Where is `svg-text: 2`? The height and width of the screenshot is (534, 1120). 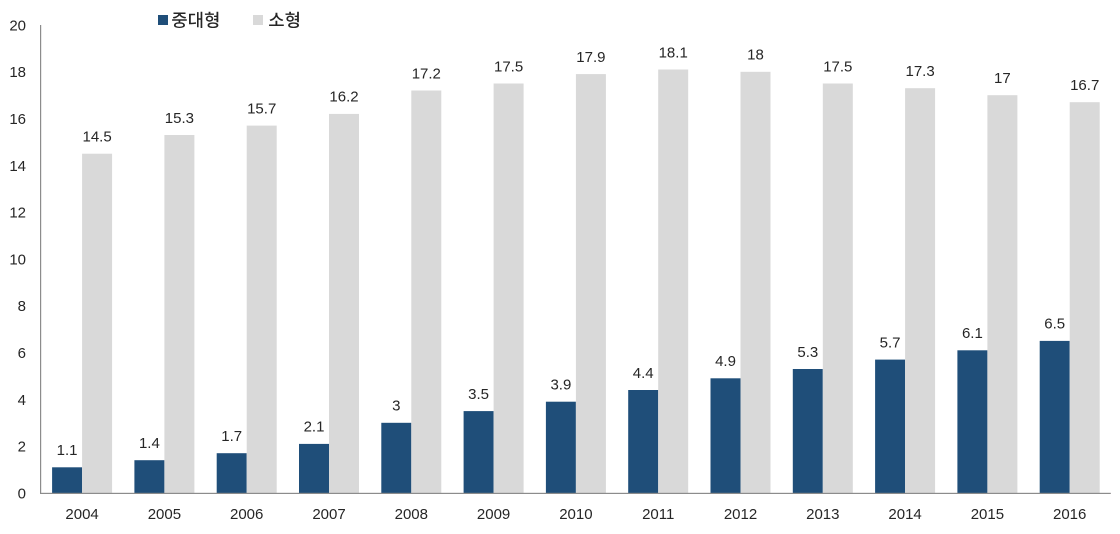
svg-text: 2 is located at coordinates (22, 447).